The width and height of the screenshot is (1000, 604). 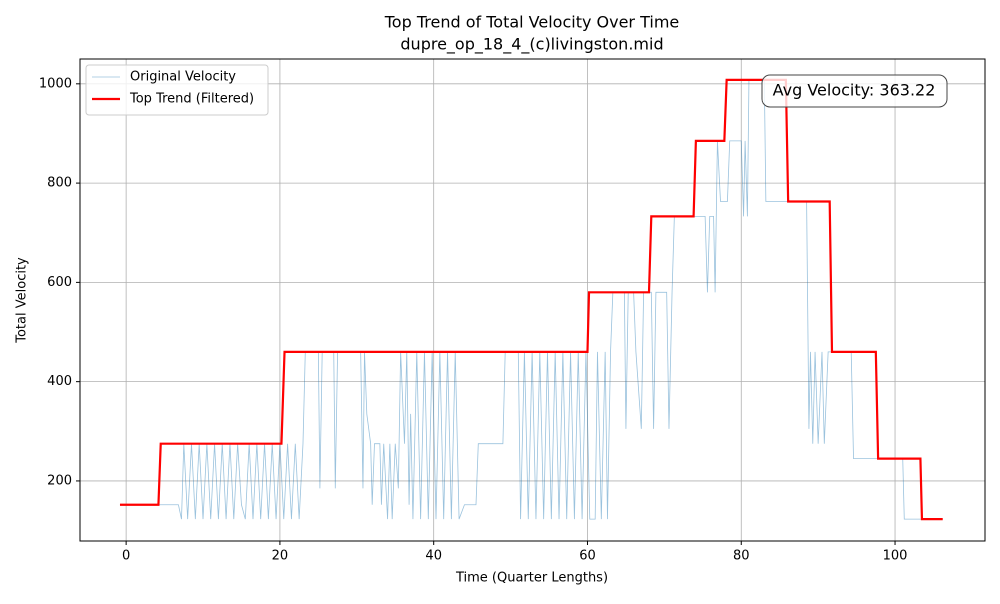 What do you see at coordinates (532, 22) in the screenshot?
I see `chart-title: Top Trend of Total Velocity Over Time` at bounding box center [532, 22].